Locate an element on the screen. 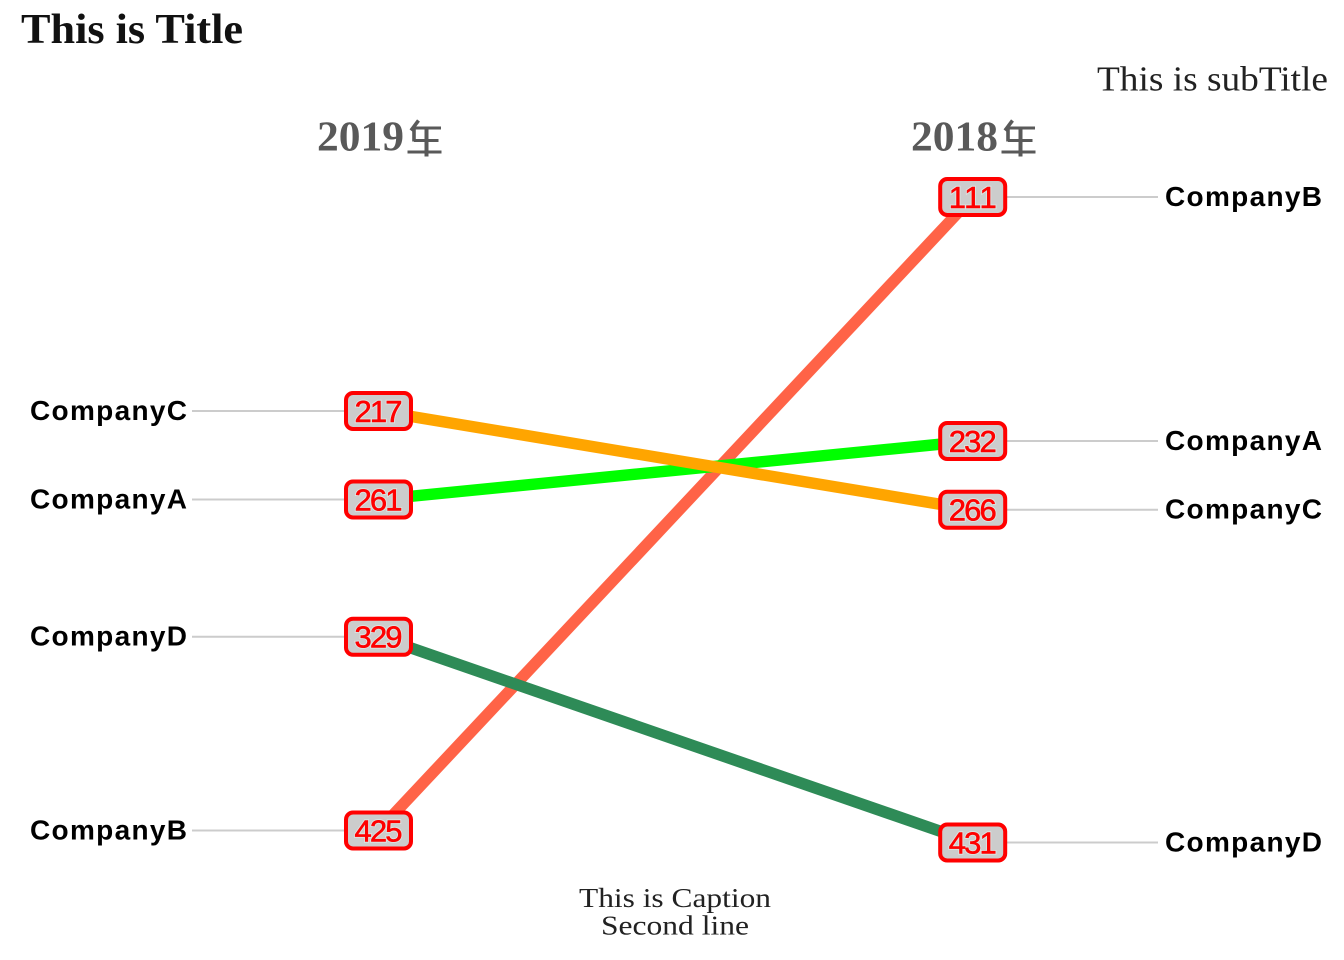 The height and width of the screenshot is (960, 1344). svg-text: 329 is located at coordinates (379, 637).